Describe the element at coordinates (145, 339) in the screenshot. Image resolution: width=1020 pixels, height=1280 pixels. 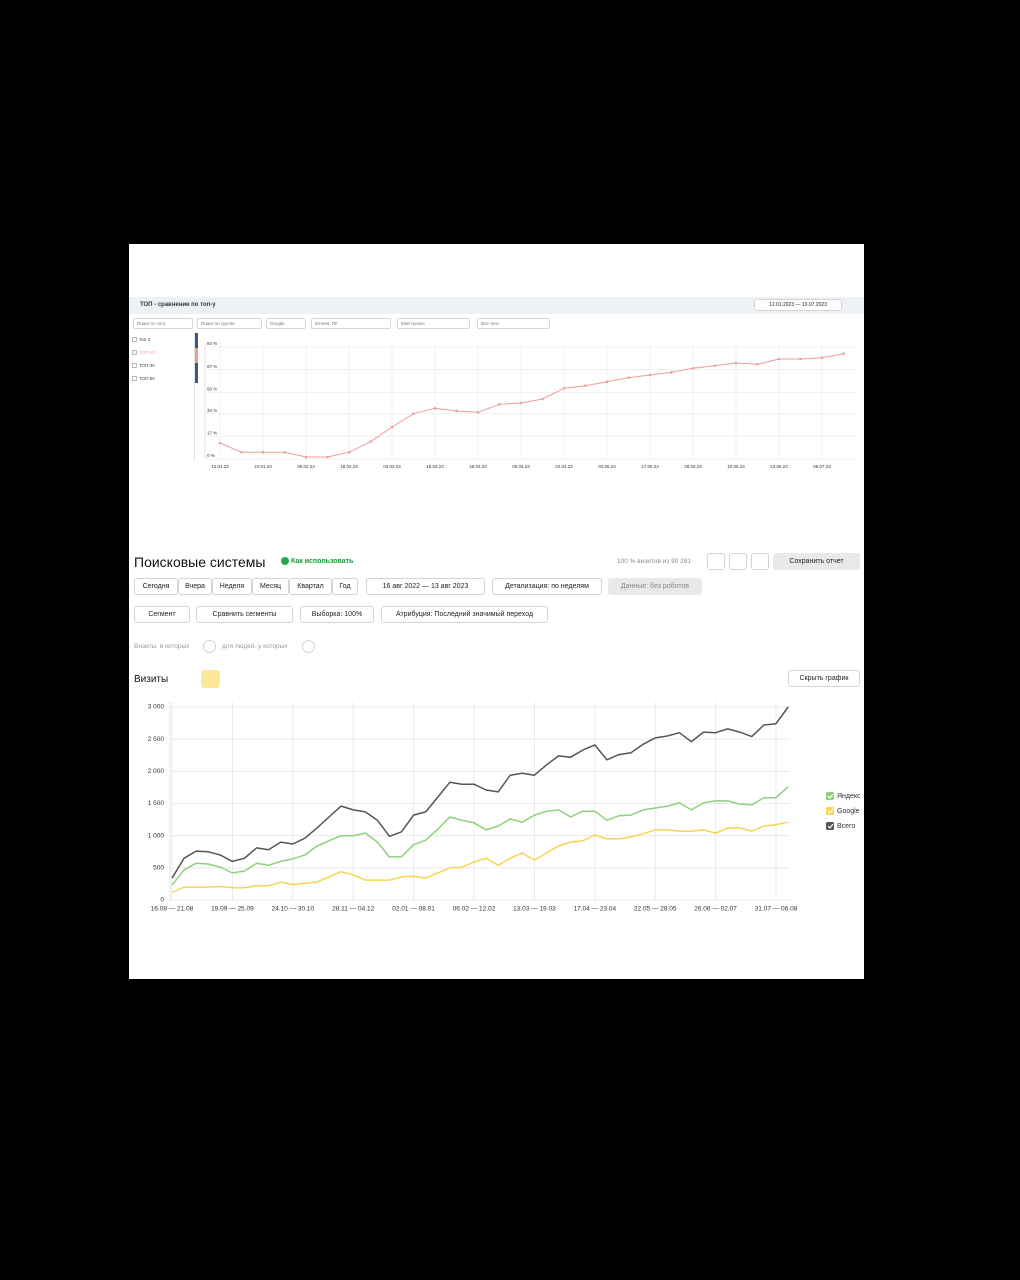
I see `checkbox-label: Топ-3` at that location.